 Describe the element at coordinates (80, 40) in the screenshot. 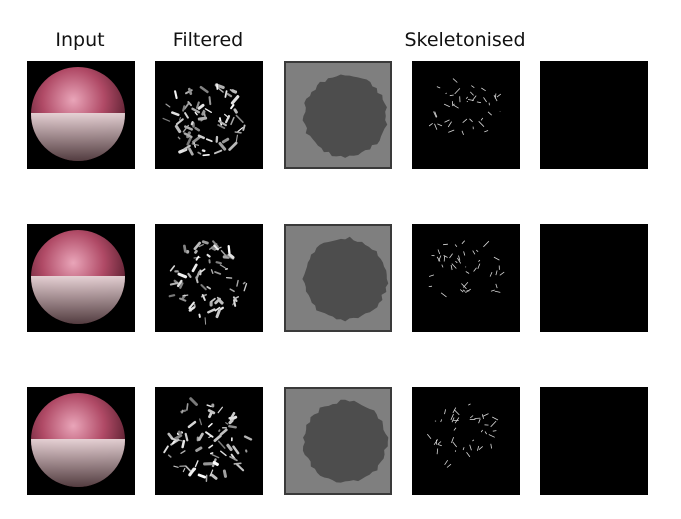

I see `column-title-input: Input` at that location.